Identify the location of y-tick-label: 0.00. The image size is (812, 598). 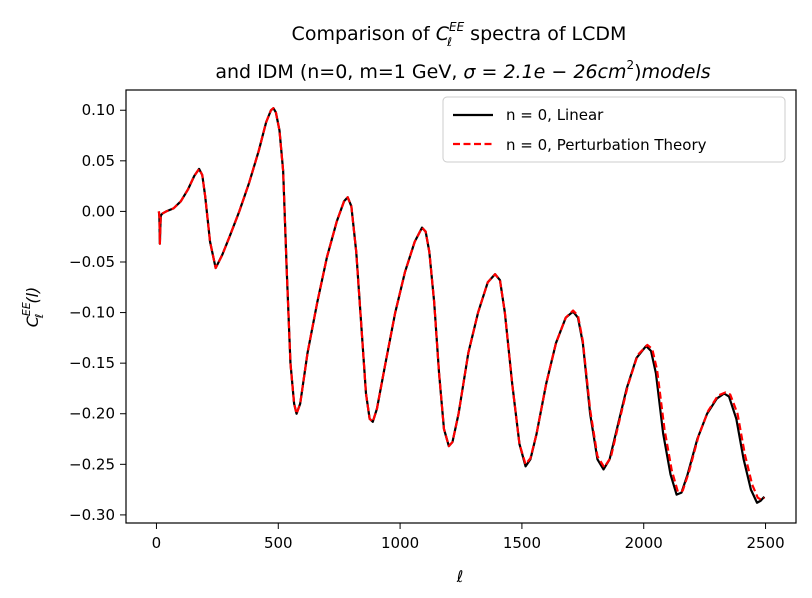
(98, 211).